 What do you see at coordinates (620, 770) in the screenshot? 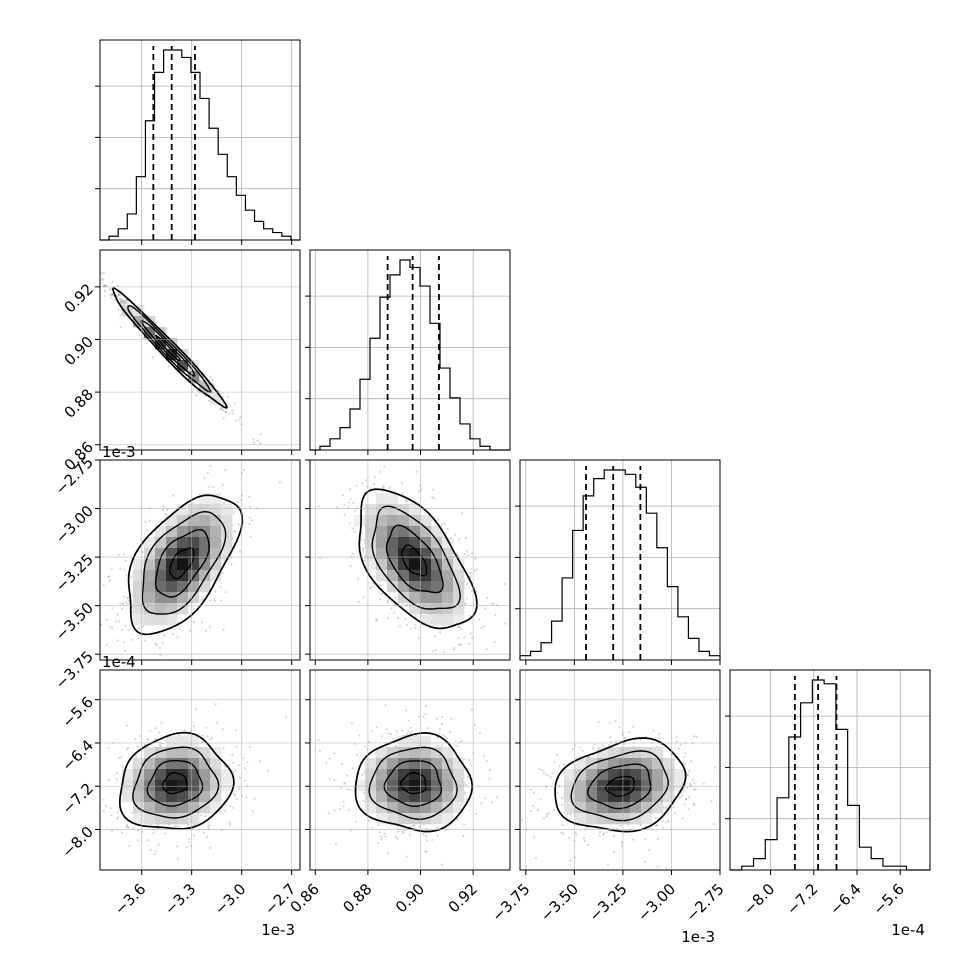
I see `axes-frame` at bounding box center [620, 770].